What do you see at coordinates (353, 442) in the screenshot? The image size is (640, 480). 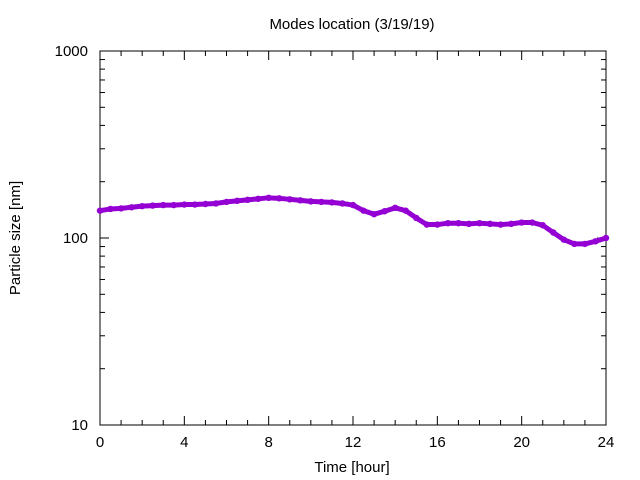 I see `x-tick-label: 12` at bounding box center [353, 442].